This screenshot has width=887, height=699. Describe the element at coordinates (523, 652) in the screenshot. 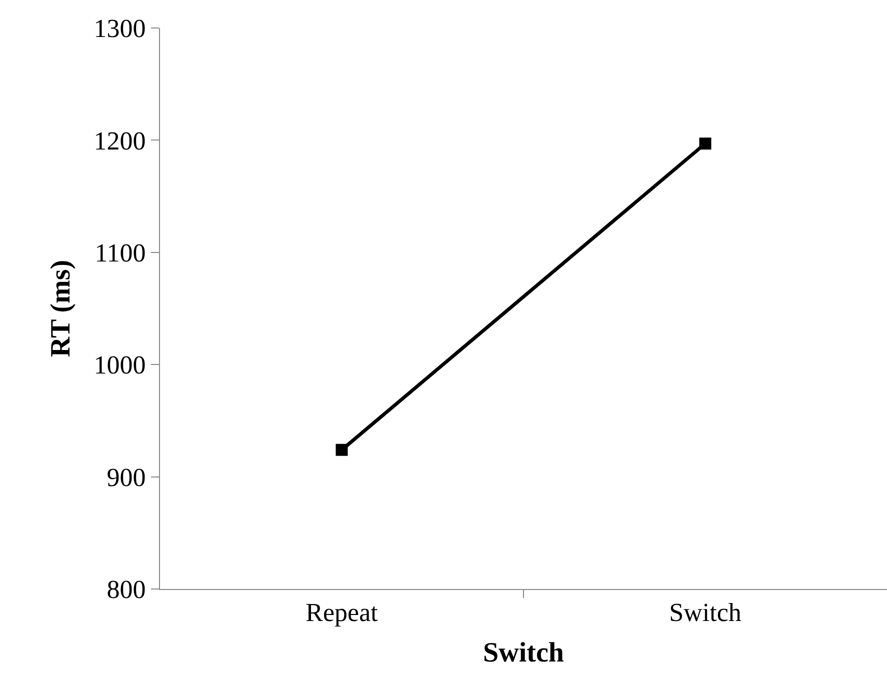

I see `x-axis-title: Switch` at that location.